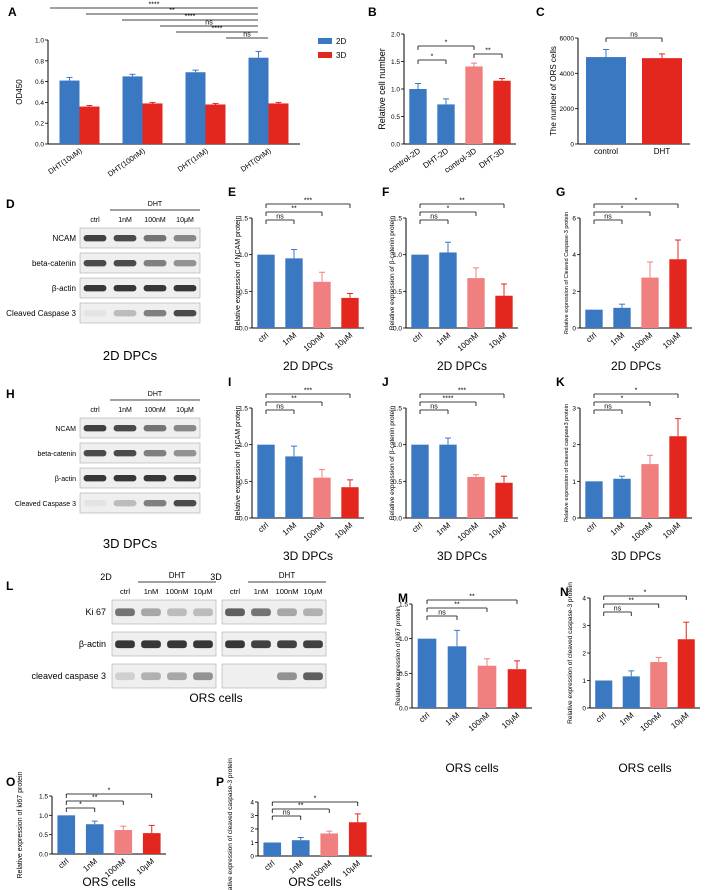 The image size is (708, 890). I want to click on y-tick-label: 0.0, so click(397, 519).